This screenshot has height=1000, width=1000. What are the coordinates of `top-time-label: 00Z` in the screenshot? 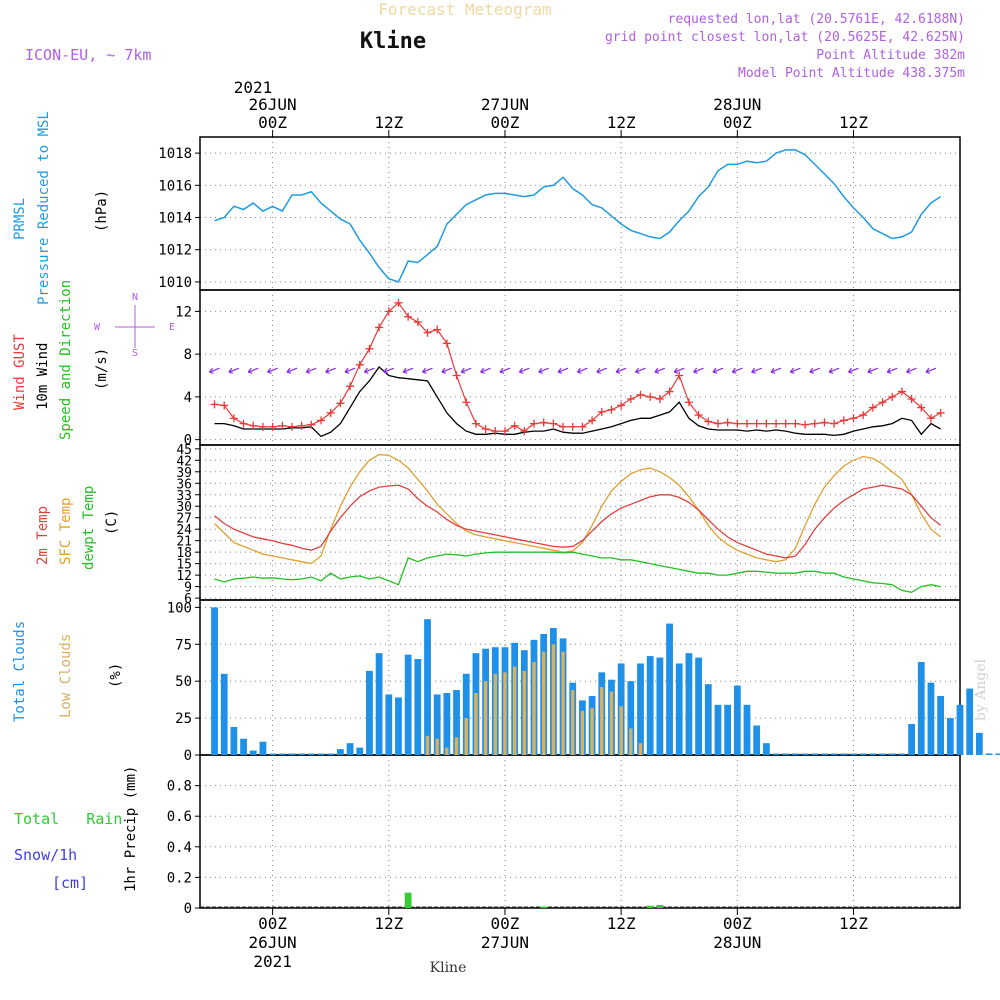 It's located at (737, 122).